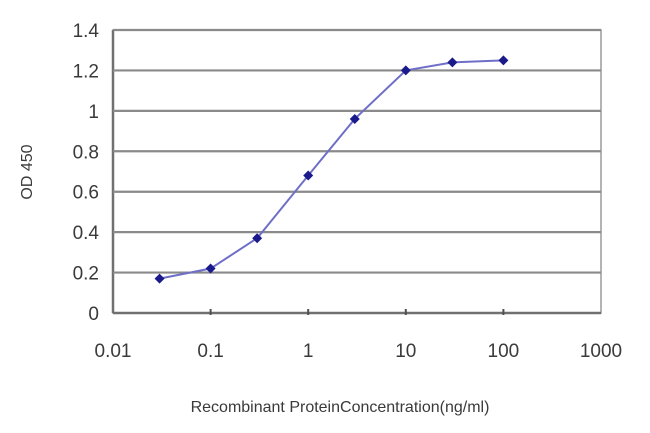 The image size is (650, 433). What do you see at coordinates (93, 112) in the screenshot?
I see `y-tick-label: 1` at bounding box center [93, 112].